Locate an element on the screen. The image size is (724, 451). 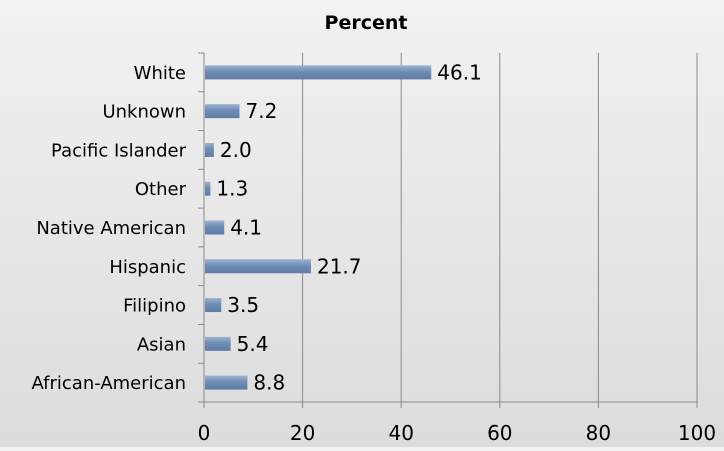
category-label-native-american: Native American is located at coordinates (111, 228).